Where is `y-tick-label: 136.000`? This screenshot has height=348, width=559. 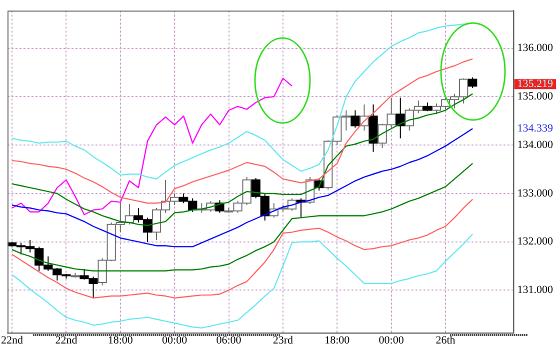
y-tick-label: 136.000 is located at coordinates (535, 48).